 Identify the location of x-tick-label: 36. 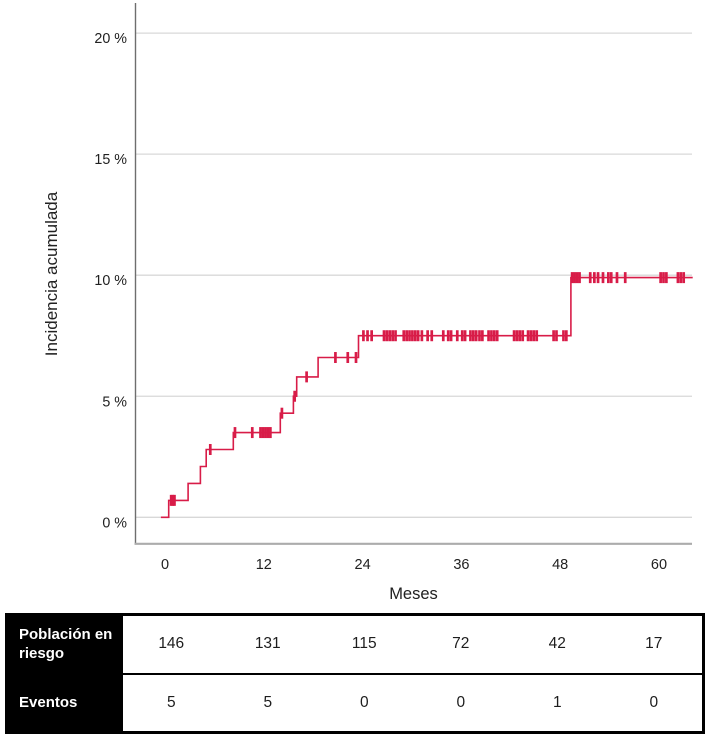
(461, 565).